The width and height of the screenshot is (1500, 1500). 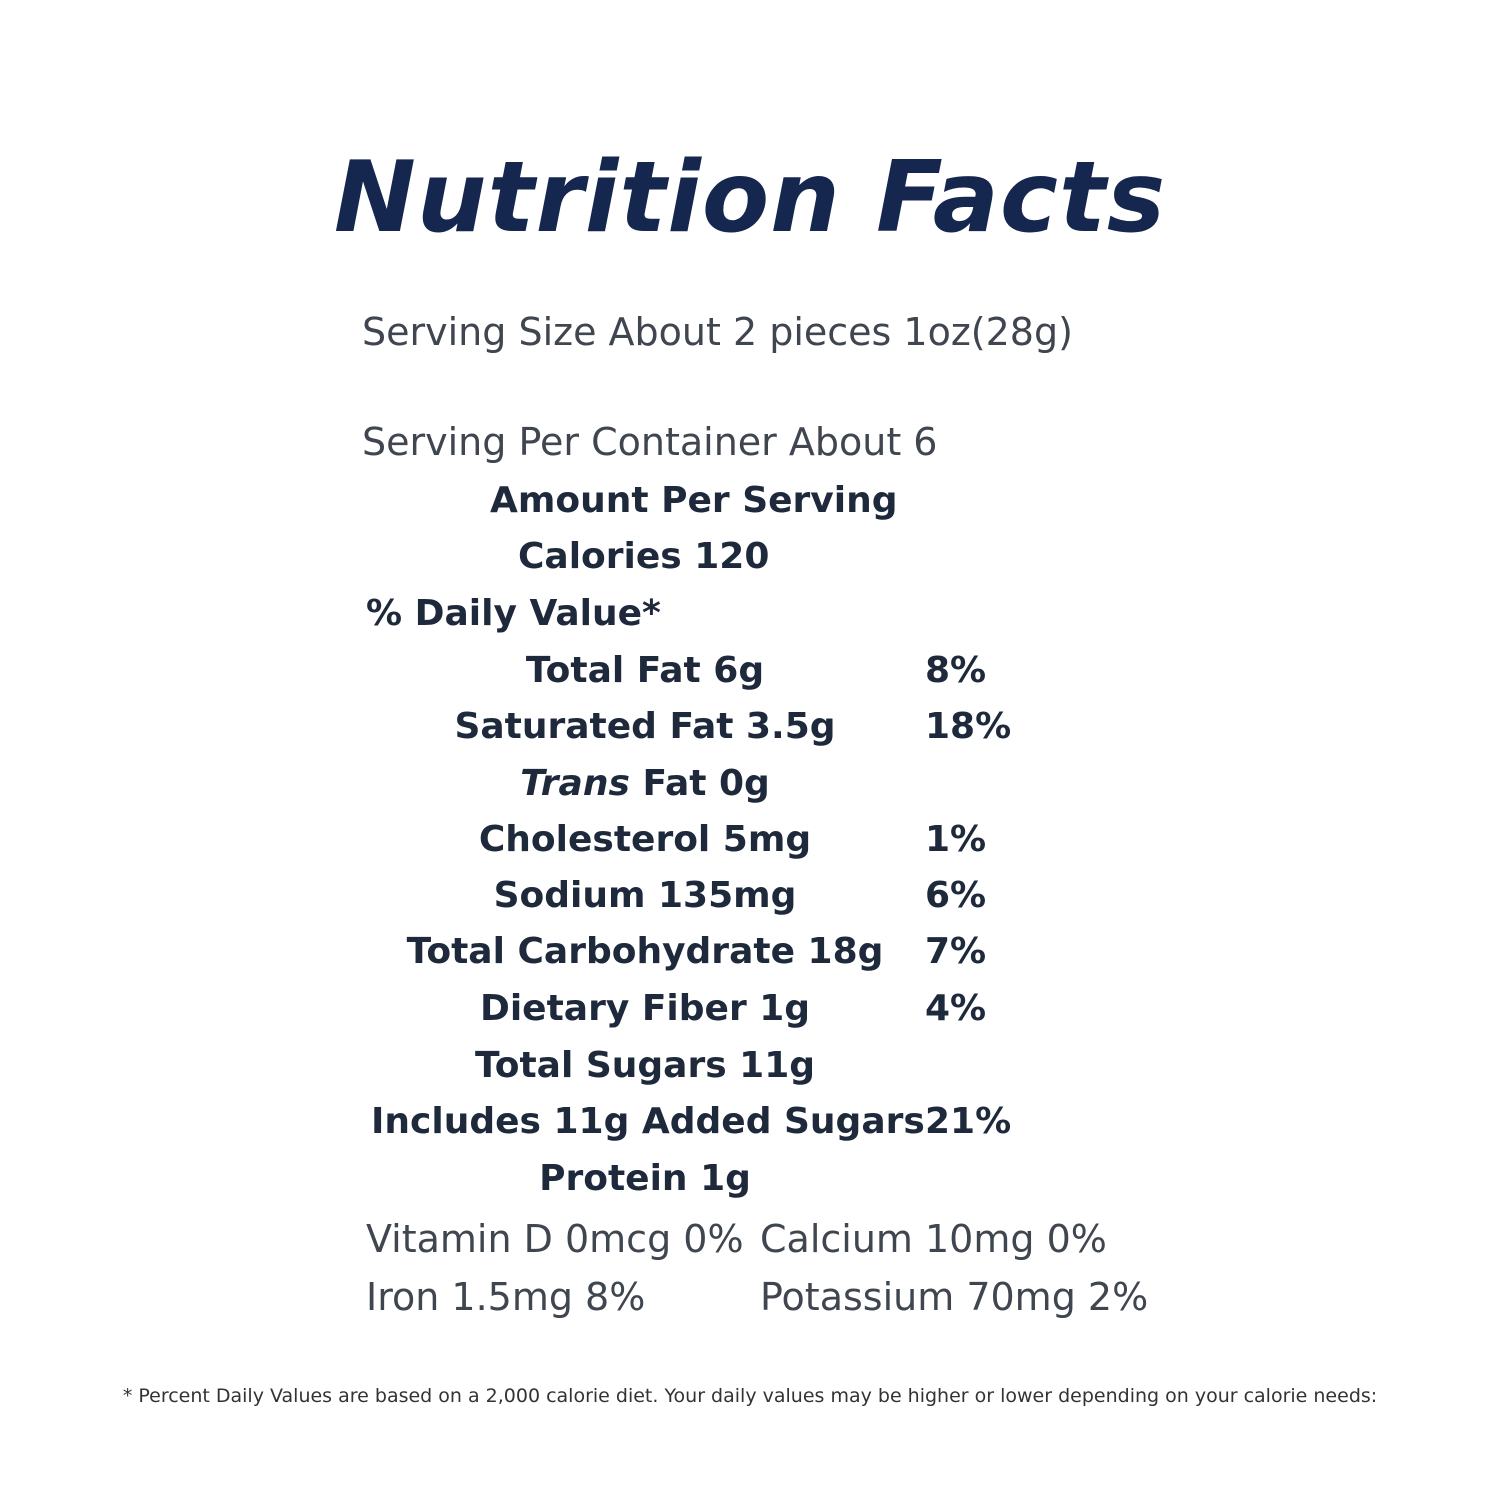 I want to click on nutrient-dietary-fiber: Dietary Fiber 1g, so click(x=645, y=1008).